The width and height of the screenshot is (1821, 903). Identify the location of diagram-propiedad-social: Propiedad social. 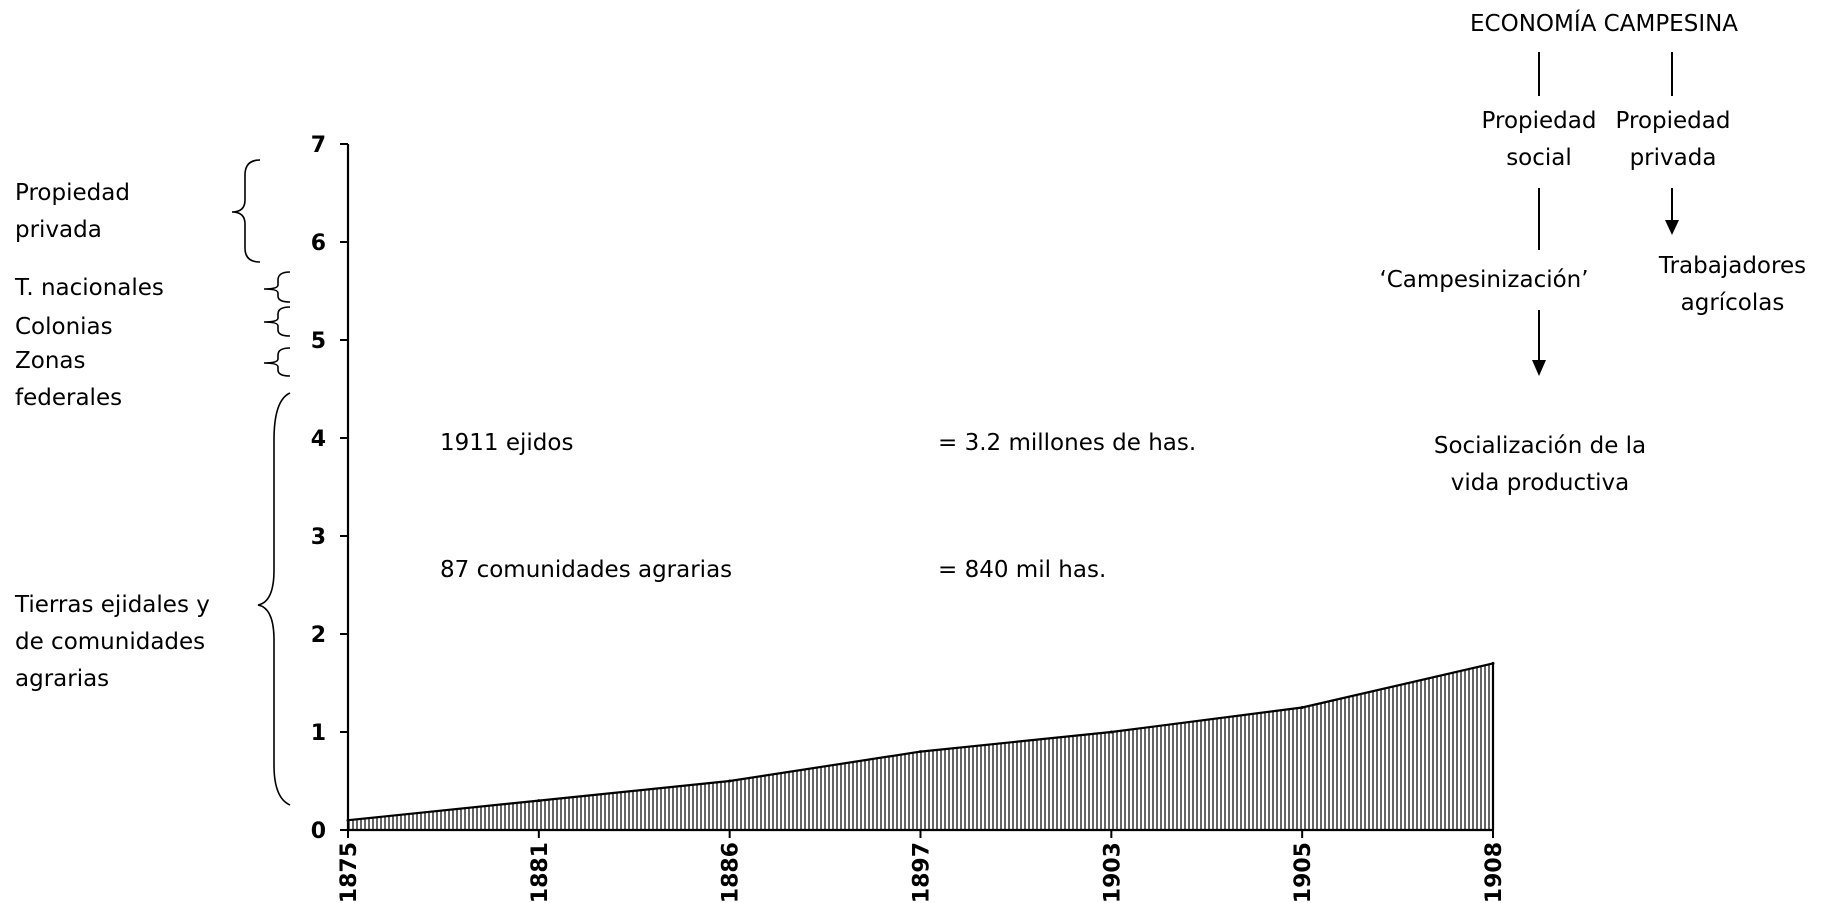
(1539, 139).